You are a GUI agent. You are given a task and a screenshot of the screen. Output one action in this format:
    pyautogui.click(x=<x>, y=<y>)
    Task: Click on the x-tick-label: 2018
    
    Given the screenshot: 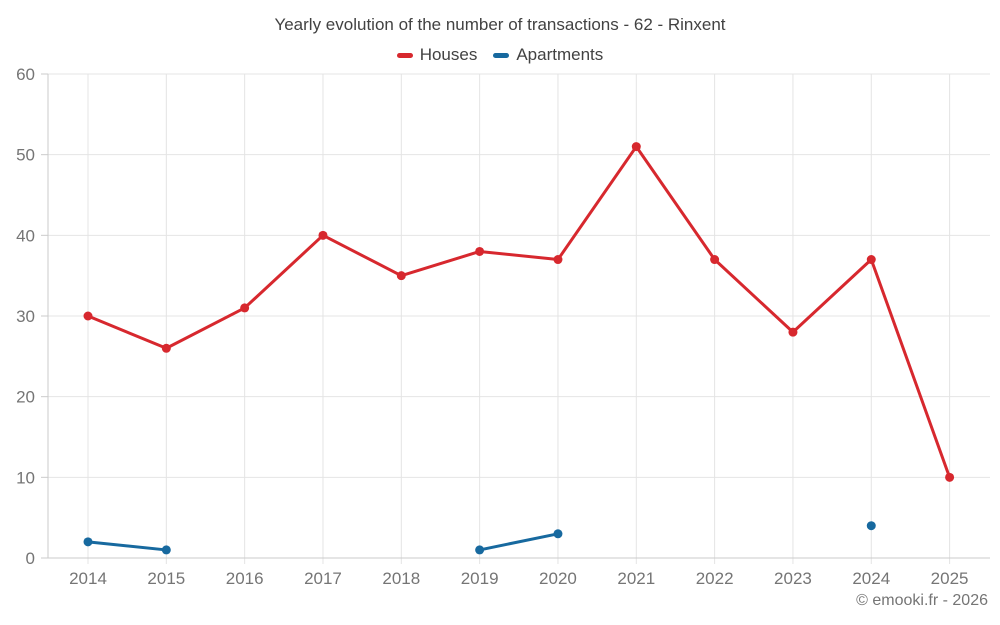 What is the action you would take?
    pyautogui.click(x=401, y=578)
    